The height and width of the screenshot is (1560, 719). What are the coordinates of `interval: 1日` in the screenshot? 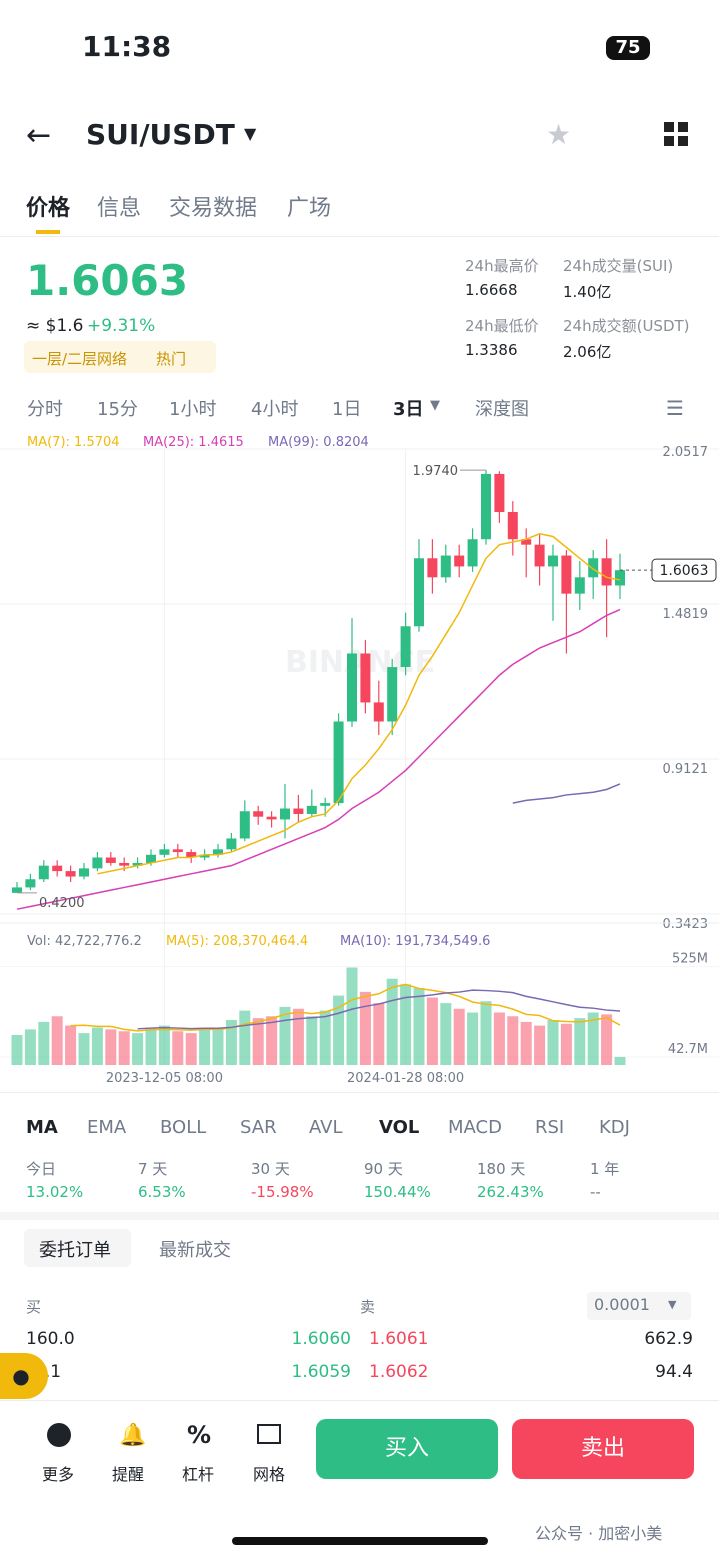 It's located at (347, 409).